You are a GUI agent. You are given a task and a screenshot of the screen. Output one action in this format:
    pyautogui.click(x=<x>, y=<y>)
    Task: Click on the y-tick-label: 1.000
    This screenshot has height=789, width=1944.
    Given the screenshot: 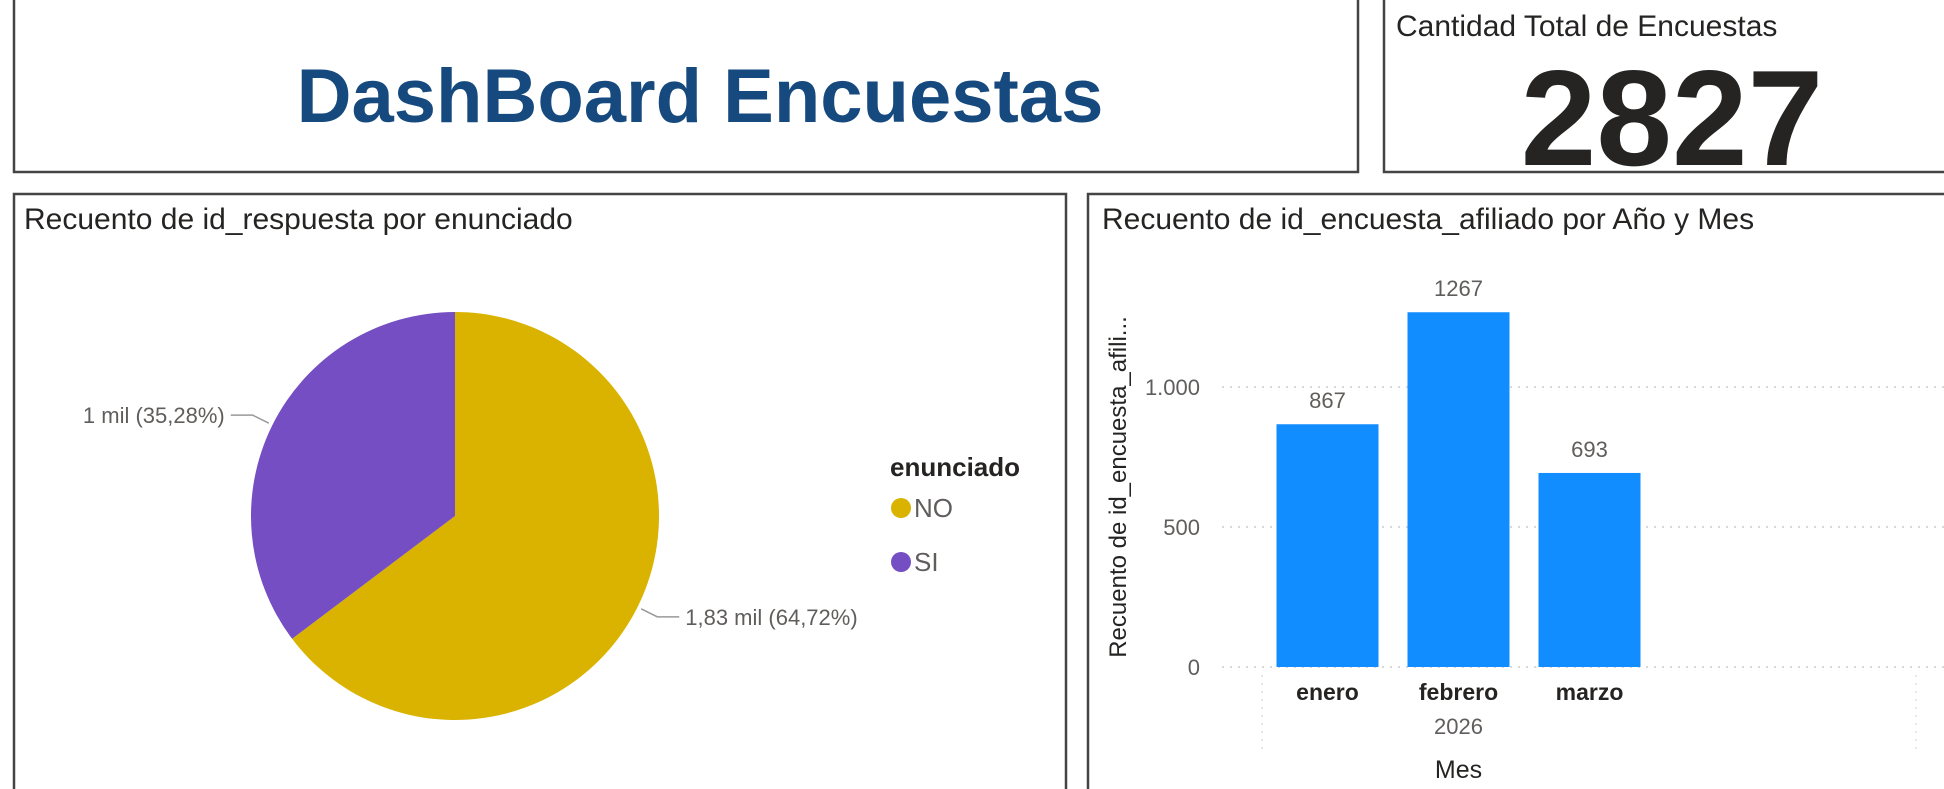 What is the action you would take?
    pyautogui.click(x=1172, y=387)
    